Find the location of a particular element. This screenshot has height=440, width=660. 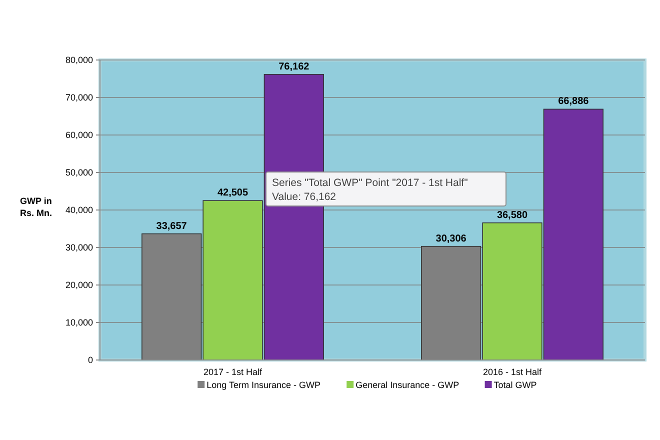

annotation: Series "Total GWP" Point "2017 - 1st Half" is located at coordinates (370, 183).